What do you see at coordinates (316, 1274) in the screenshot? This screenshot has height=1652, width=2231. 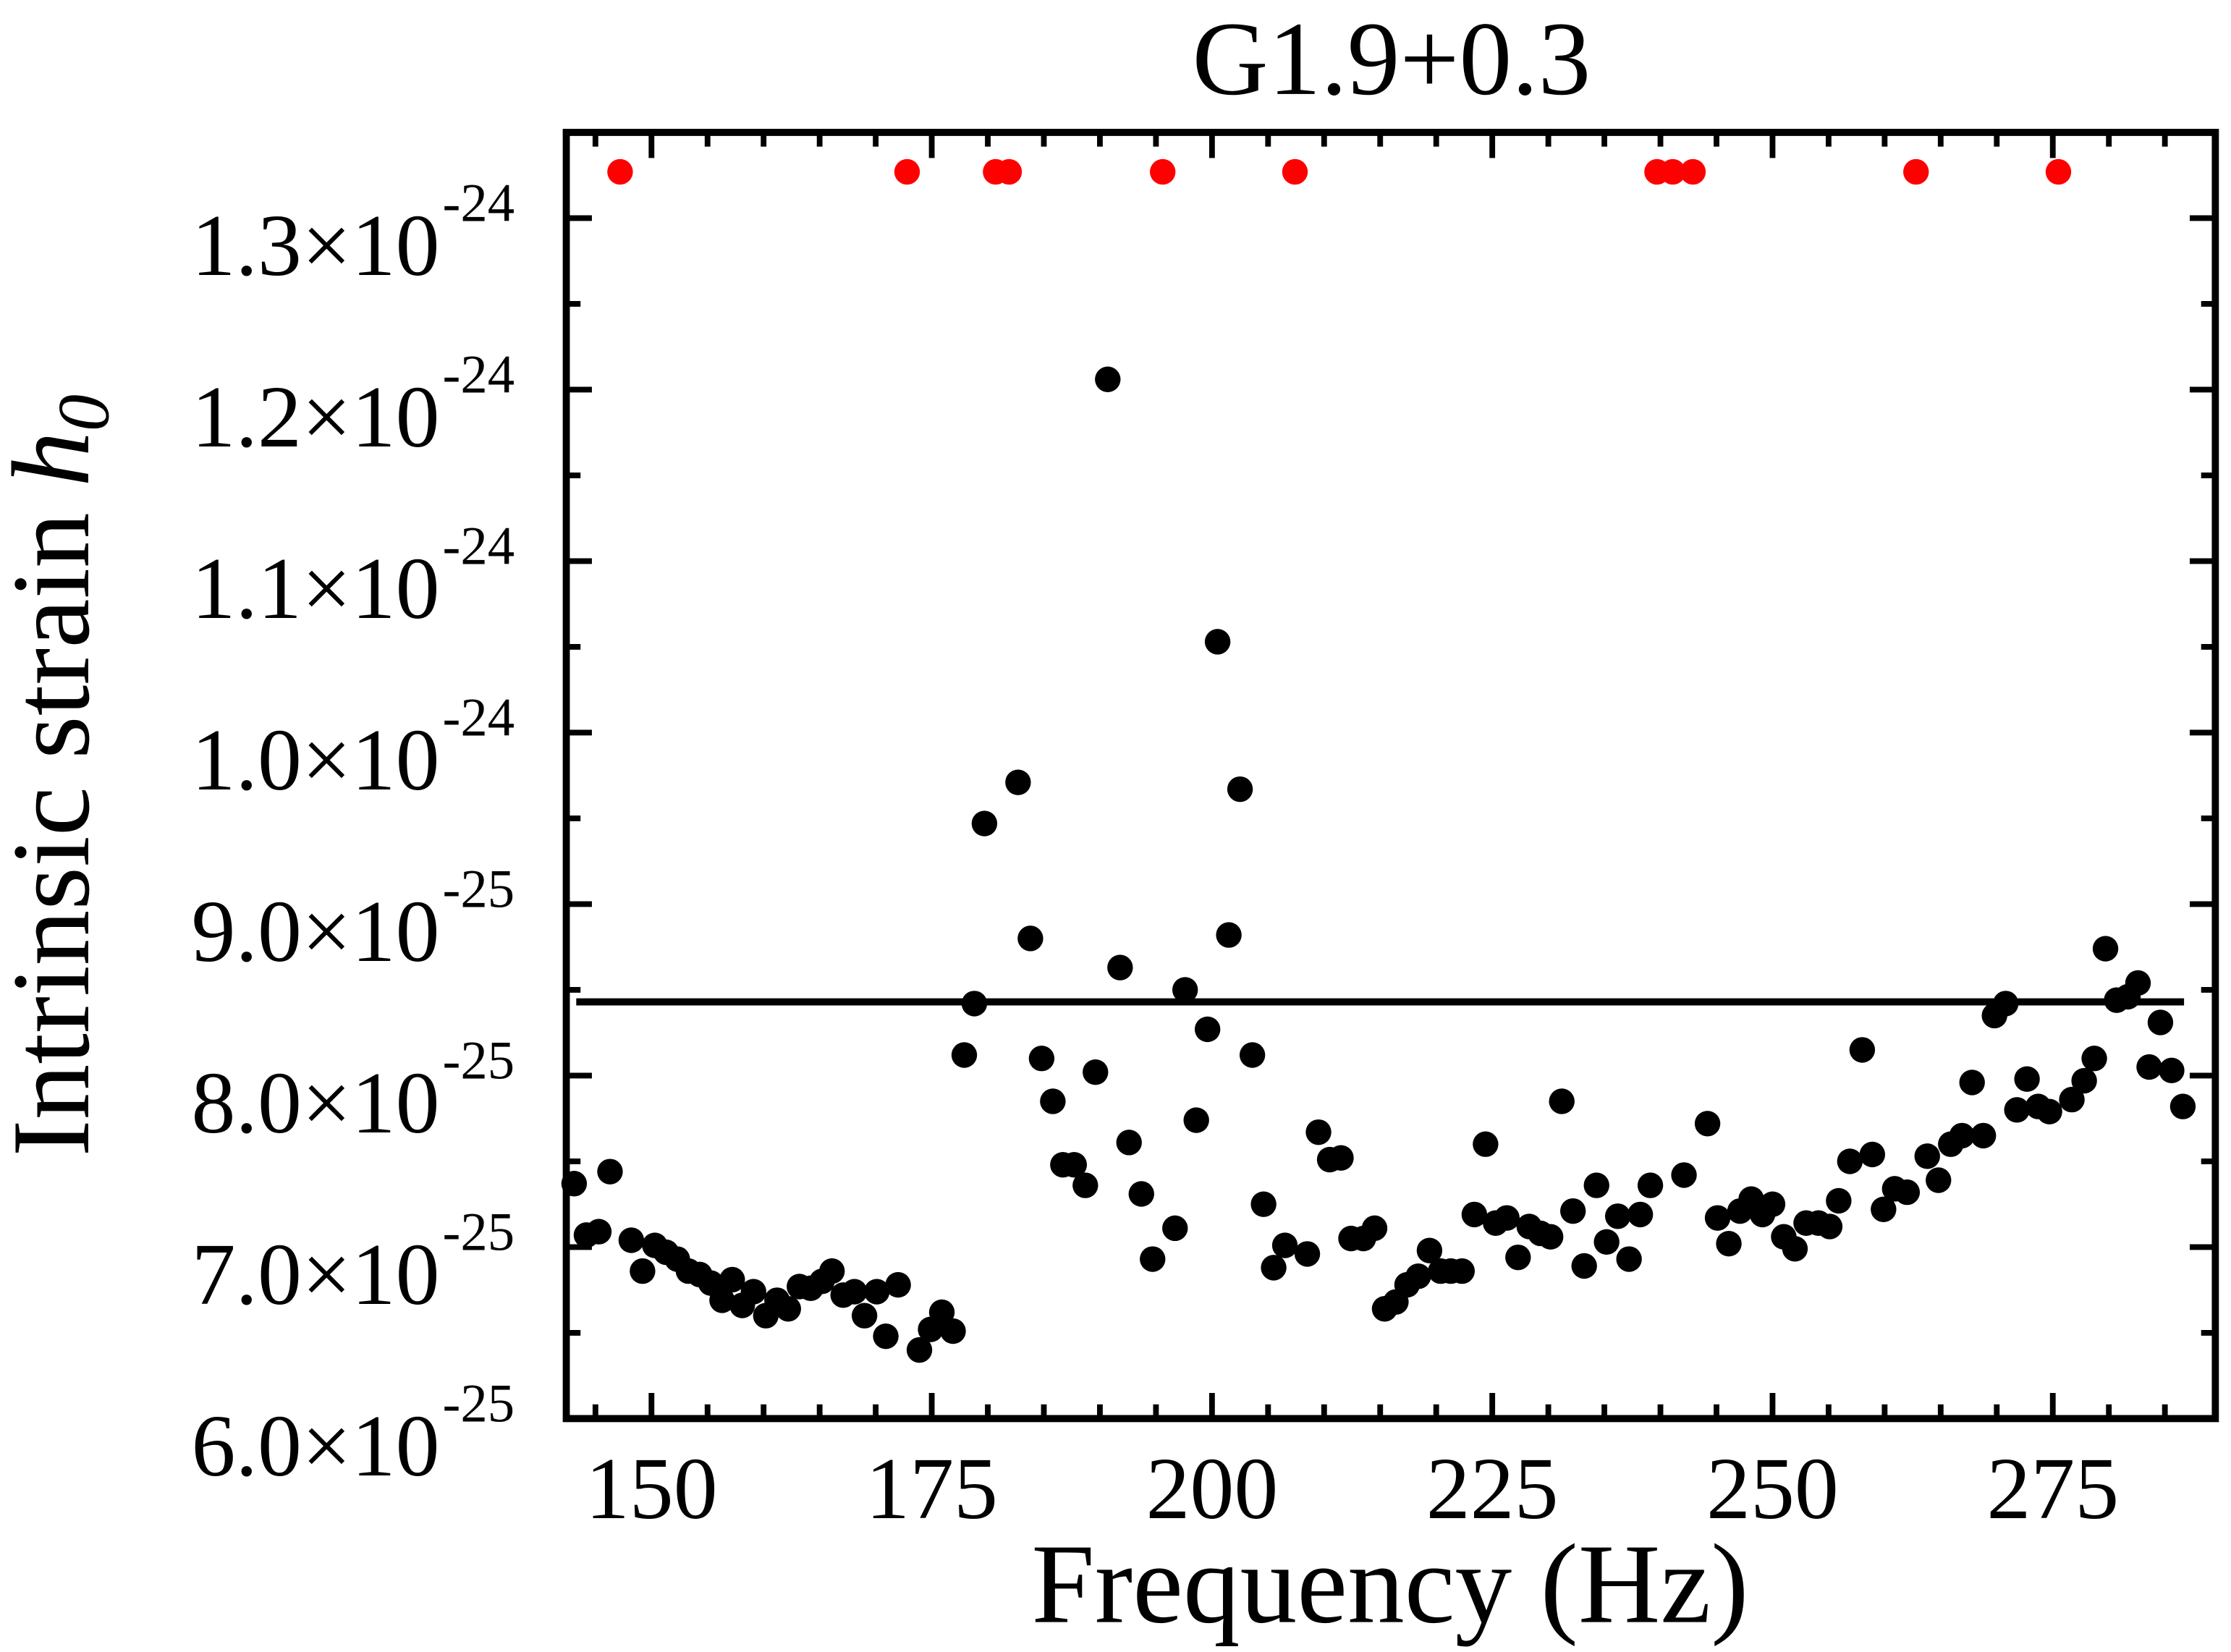 I see `y-tick-label: 7.0×10` at bounding box center [316, 1274].